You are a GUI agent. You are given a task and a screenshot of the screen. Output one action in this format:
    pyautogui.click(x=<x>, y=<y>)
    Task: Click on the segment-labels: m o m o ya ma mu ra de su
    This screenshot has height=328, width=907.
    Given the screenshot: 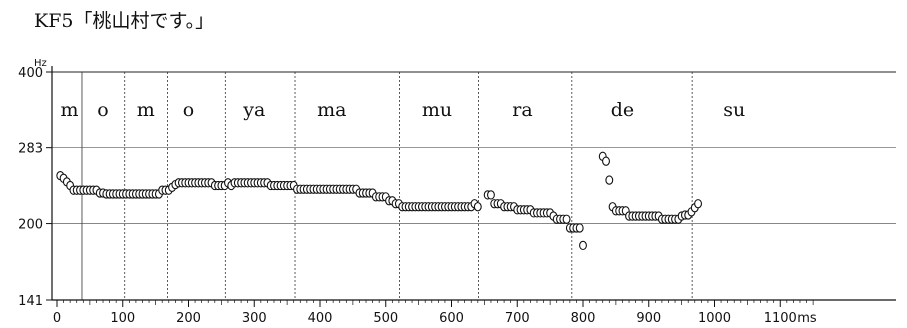 What is the action you would take?
    pyautogui.click(x=402, y=110)
    